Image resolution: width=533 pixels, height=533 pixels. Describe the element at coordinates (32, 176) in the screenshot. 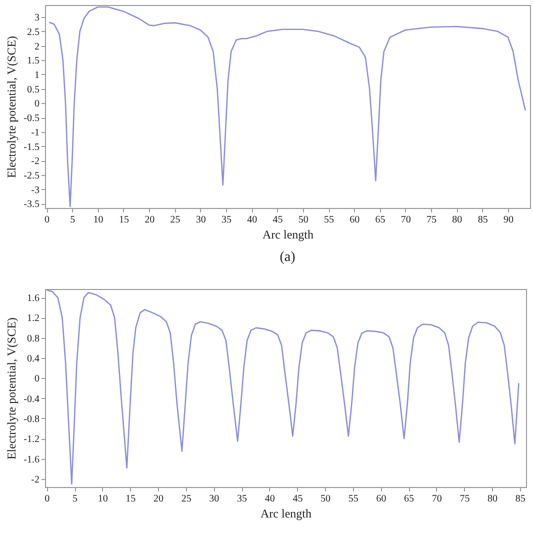

I see `y-tick-label: -2.5` at that location.